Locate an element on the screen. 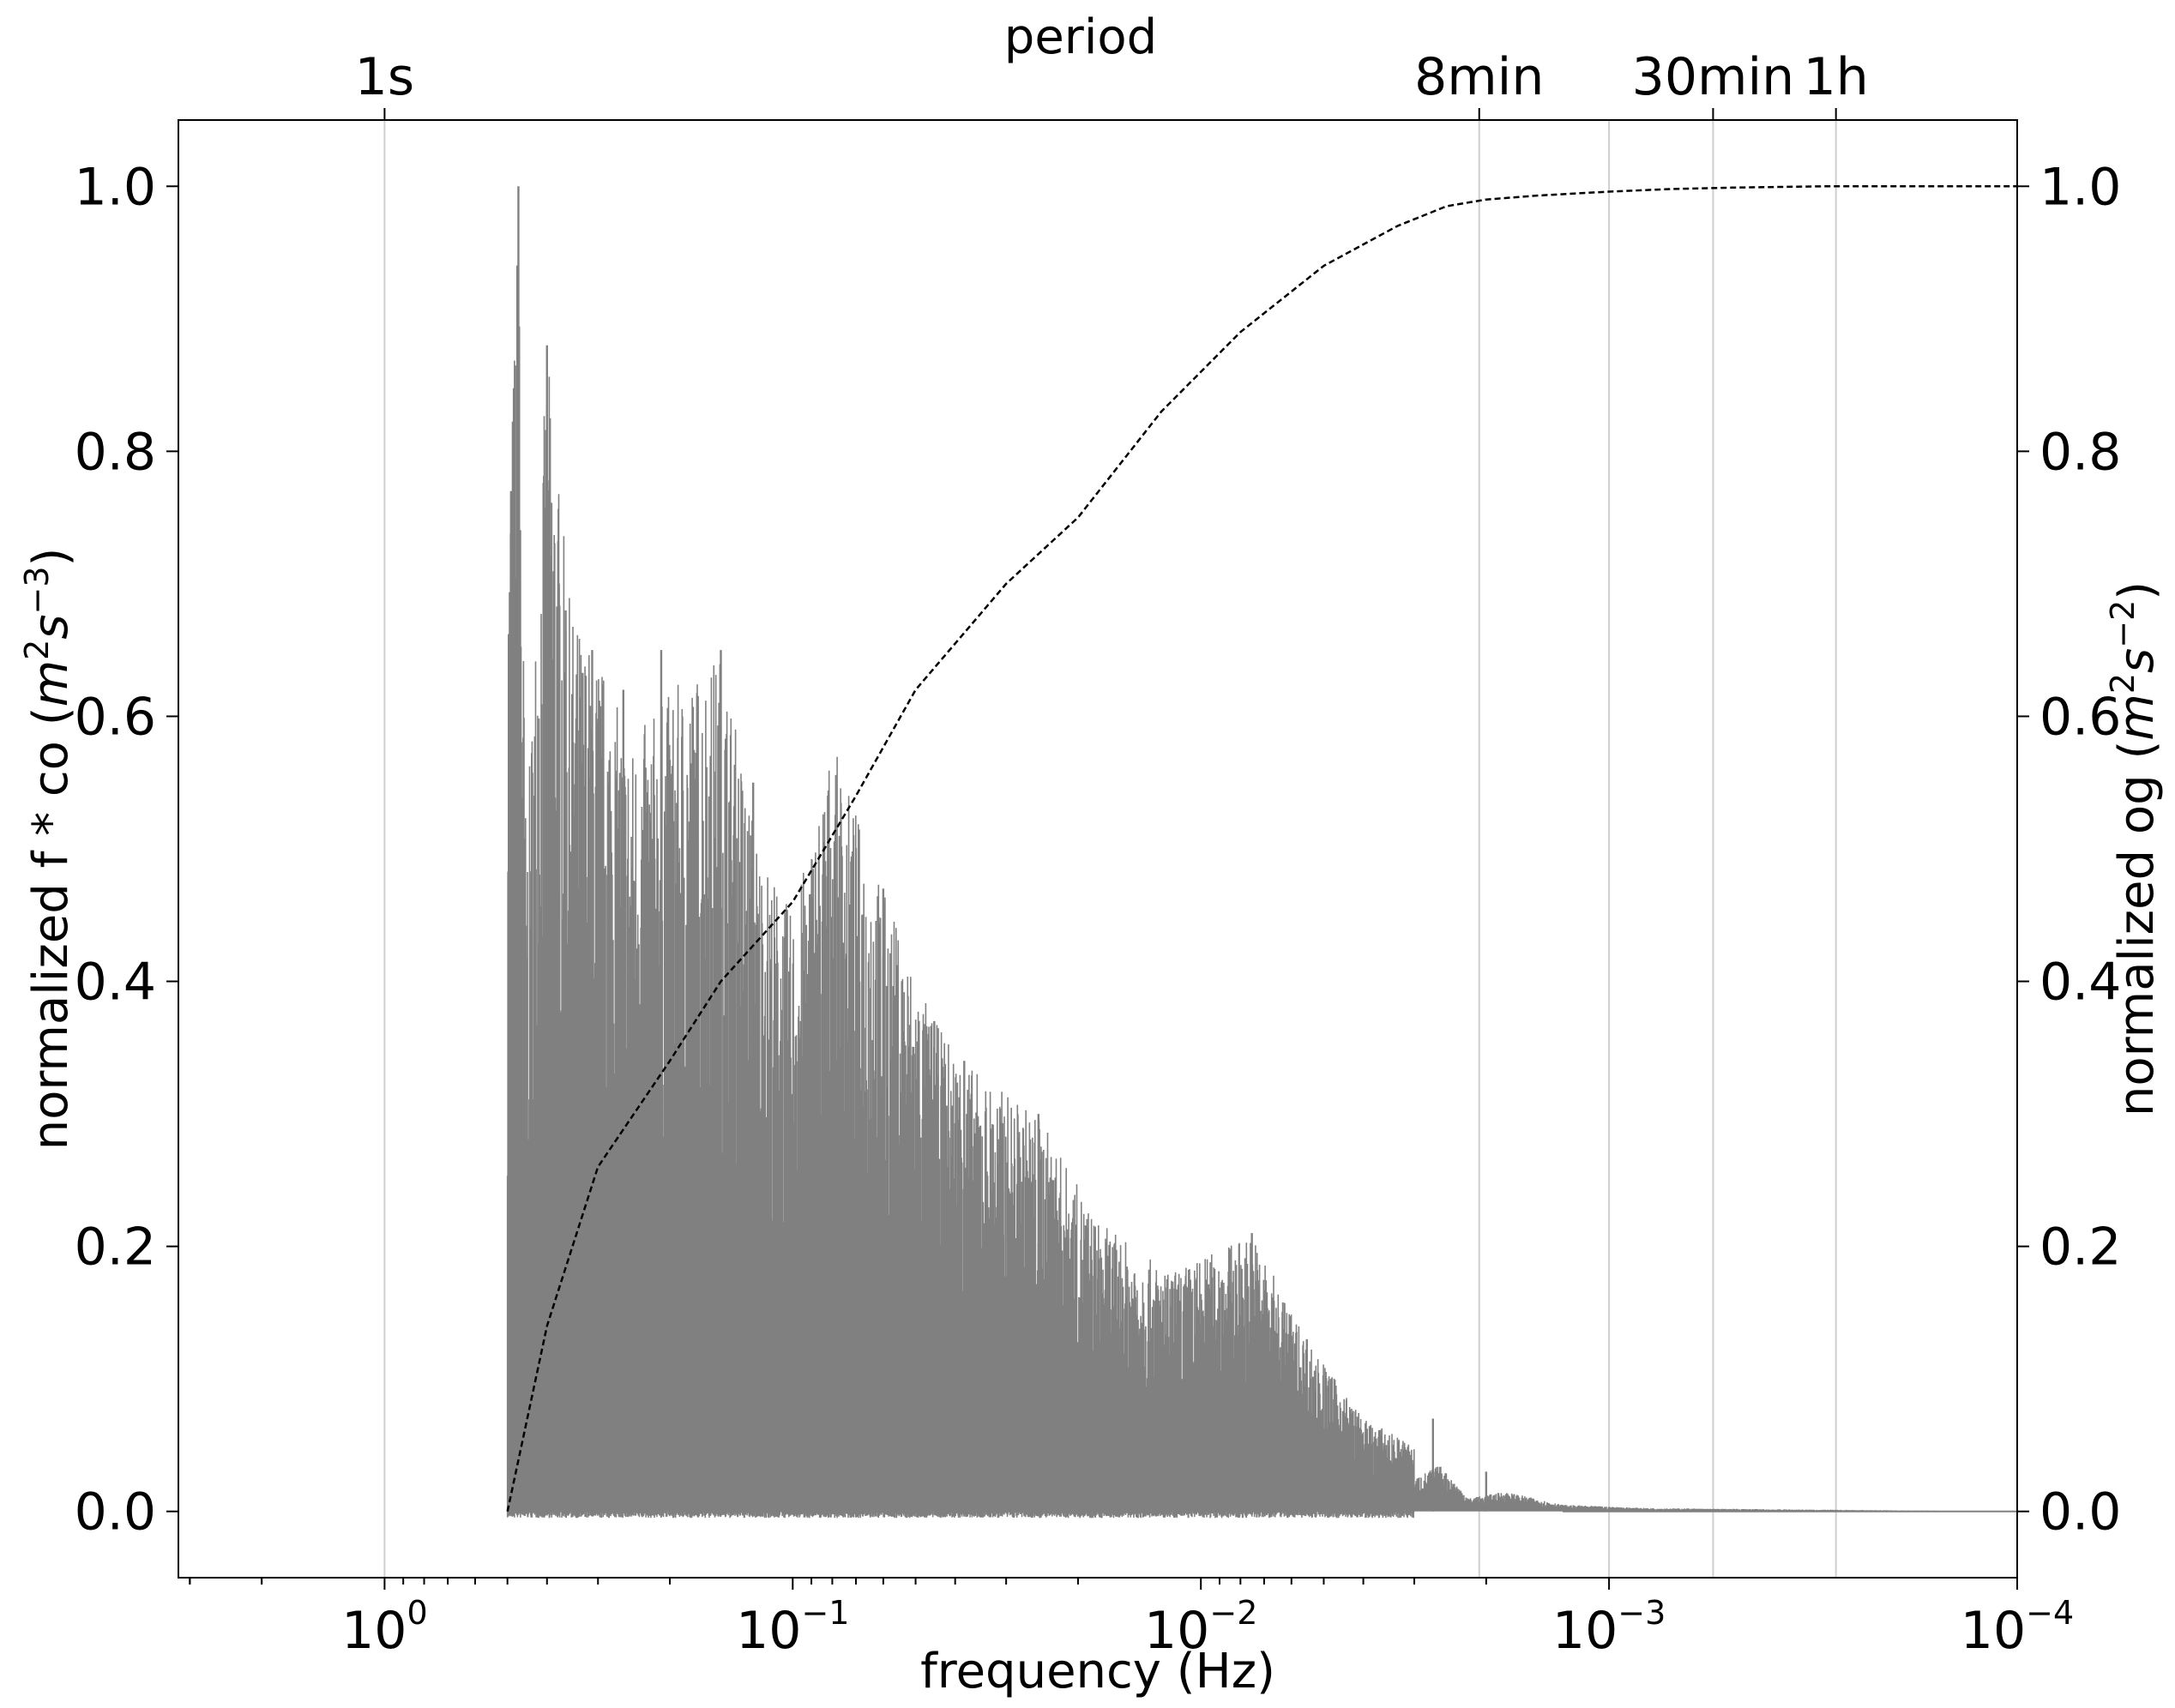  right-tick-label-3: 0.6 is located at coordinates (2080, 717).